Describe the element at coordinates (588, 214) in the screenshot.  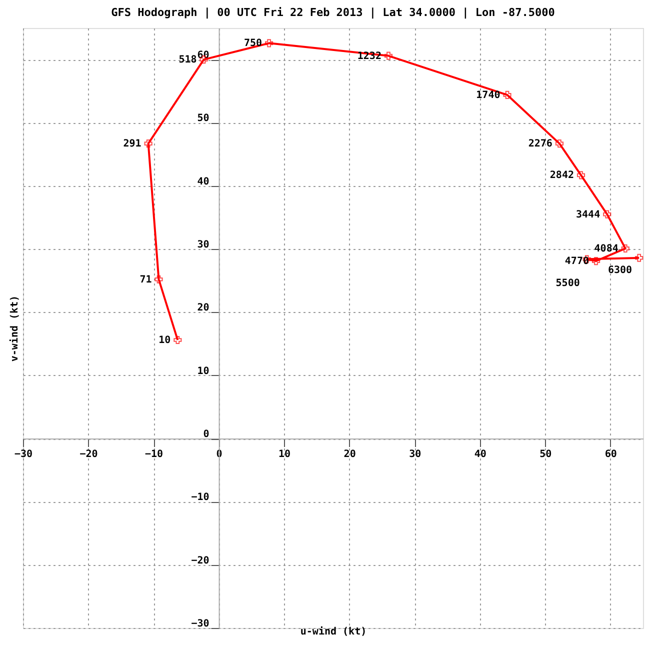
I see `annotation: 3444` at that location.